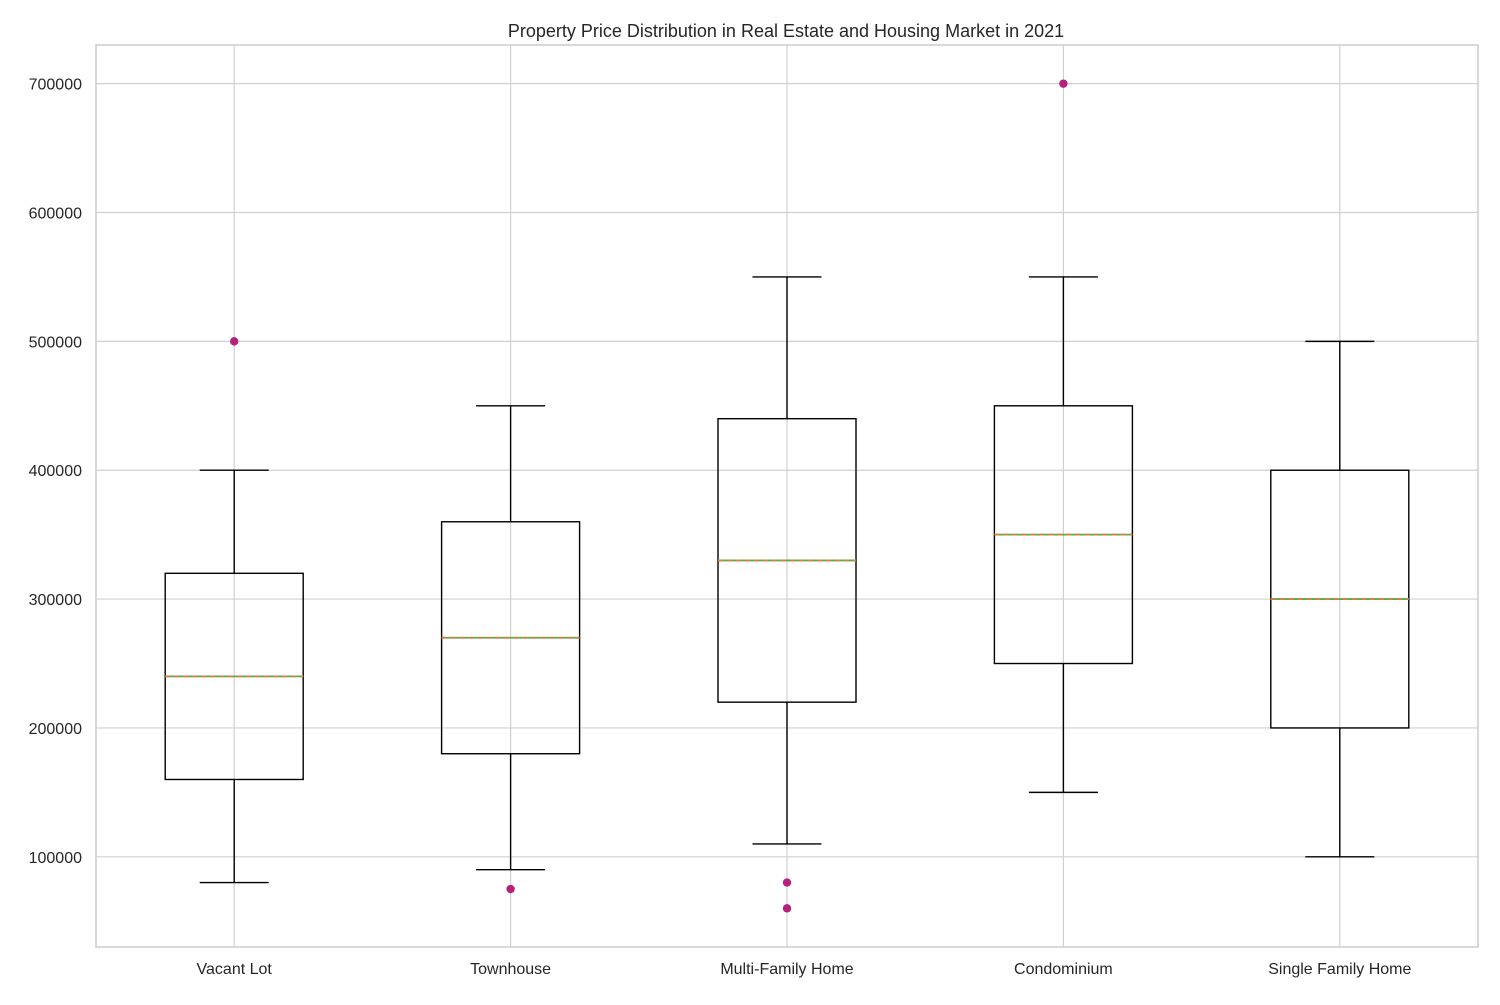 The width and height of the screenshot is (1500, 1005). I want to click on y-tick-label: 400000, so click(55, 471).